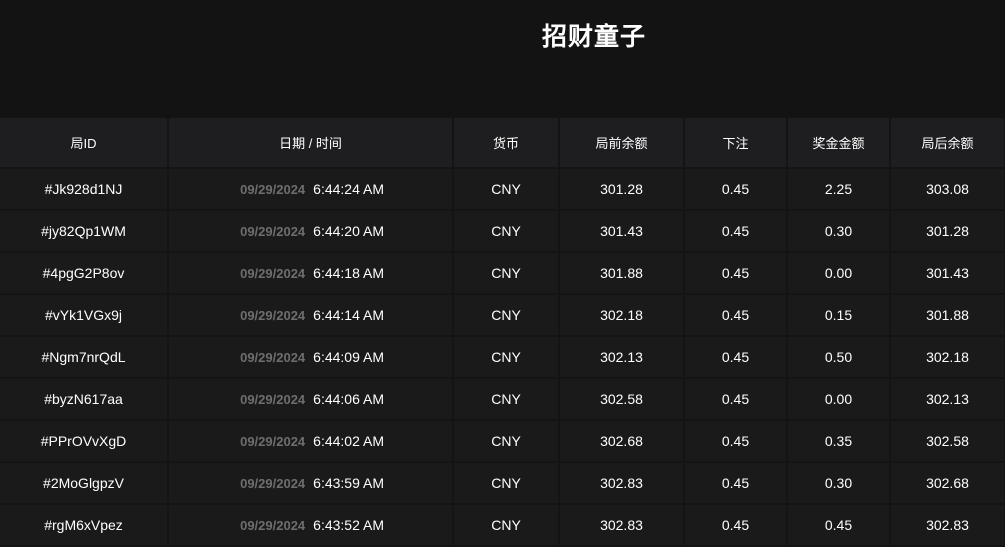  What do you see at coordinates (622, 189) in the screenshot?
I see `balance-before: 301.28` at bounding box center [622, 189].